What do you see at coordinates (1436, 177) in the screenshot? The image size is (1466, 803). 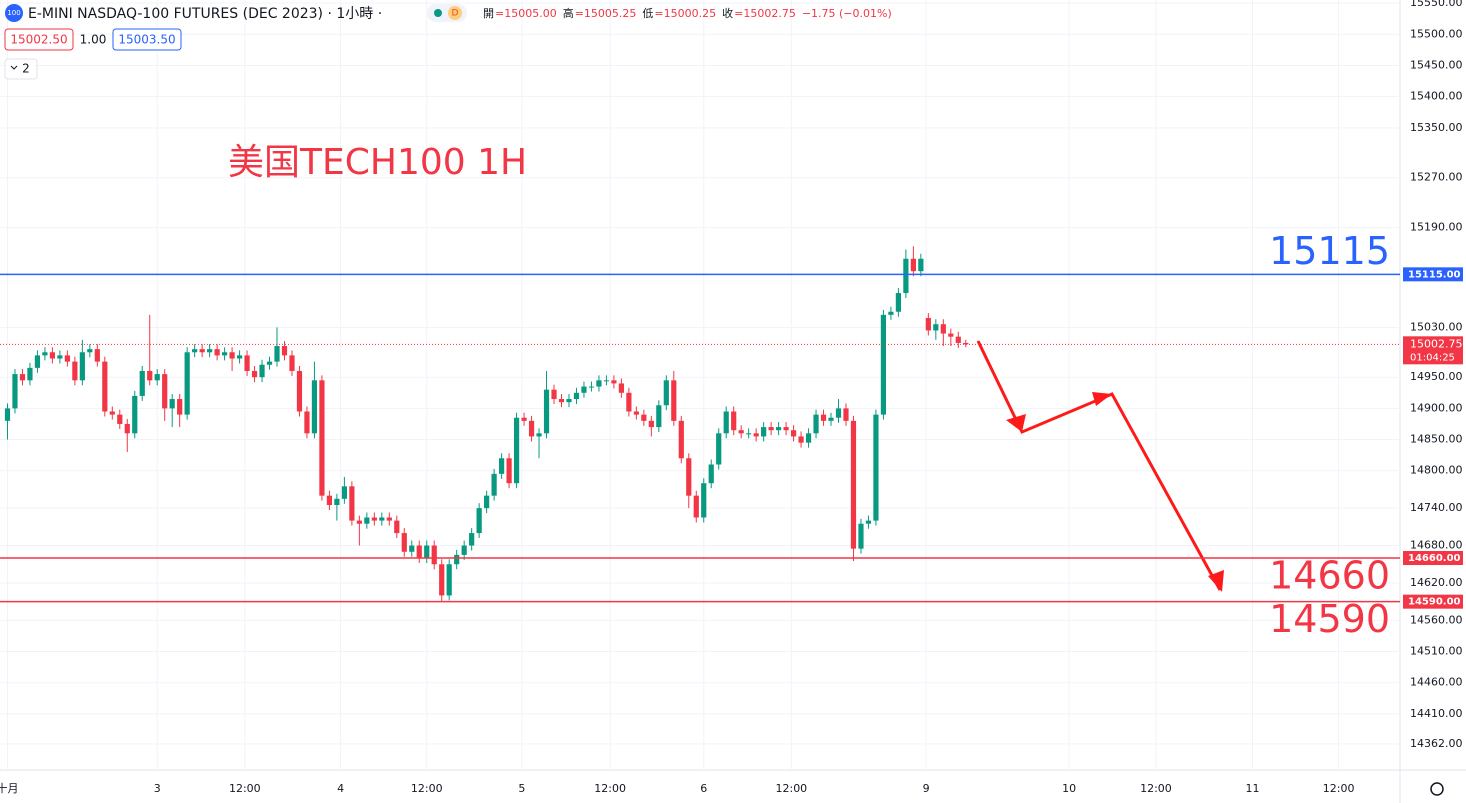 I see `y-tick-label: 15270.00` at bounding box center [1436, 177].